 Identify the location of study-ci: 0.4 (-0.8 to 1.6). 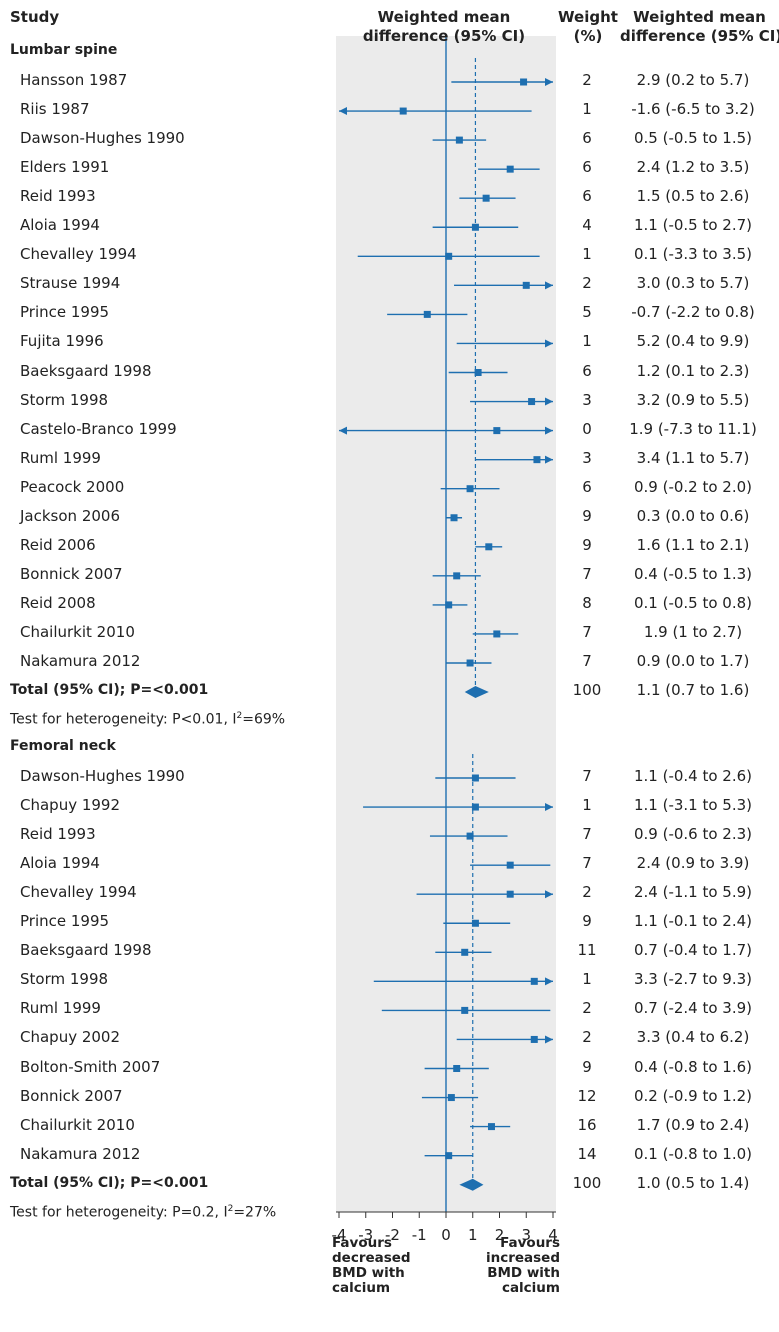
(693, 1066).